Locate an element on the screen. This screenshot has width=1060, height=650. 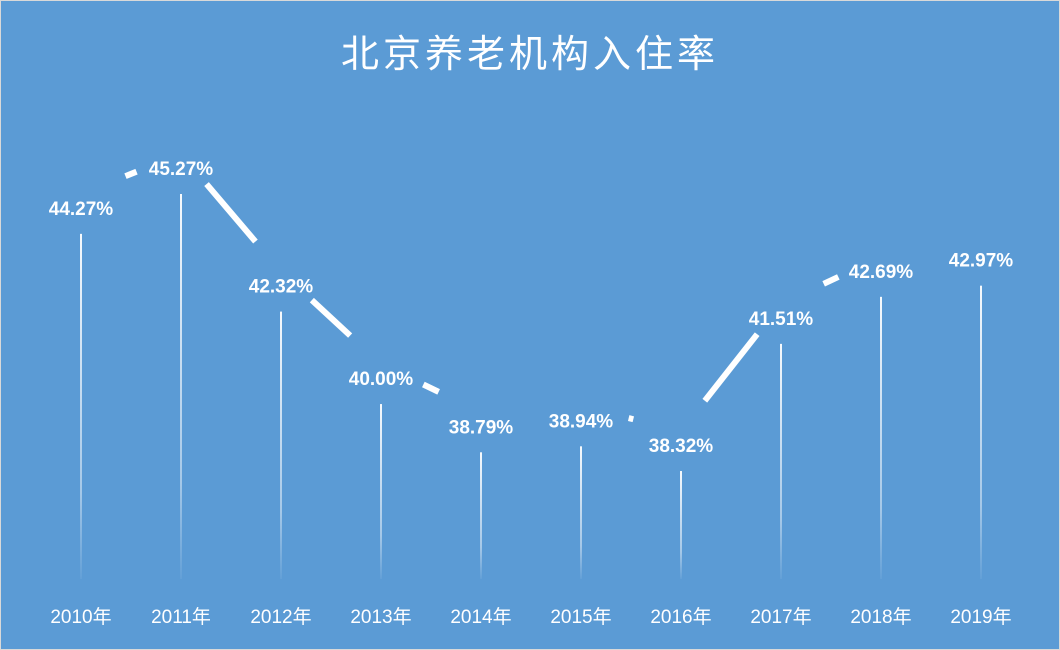
x-axis-label: 2014年 is located at coordinates (481, 617).